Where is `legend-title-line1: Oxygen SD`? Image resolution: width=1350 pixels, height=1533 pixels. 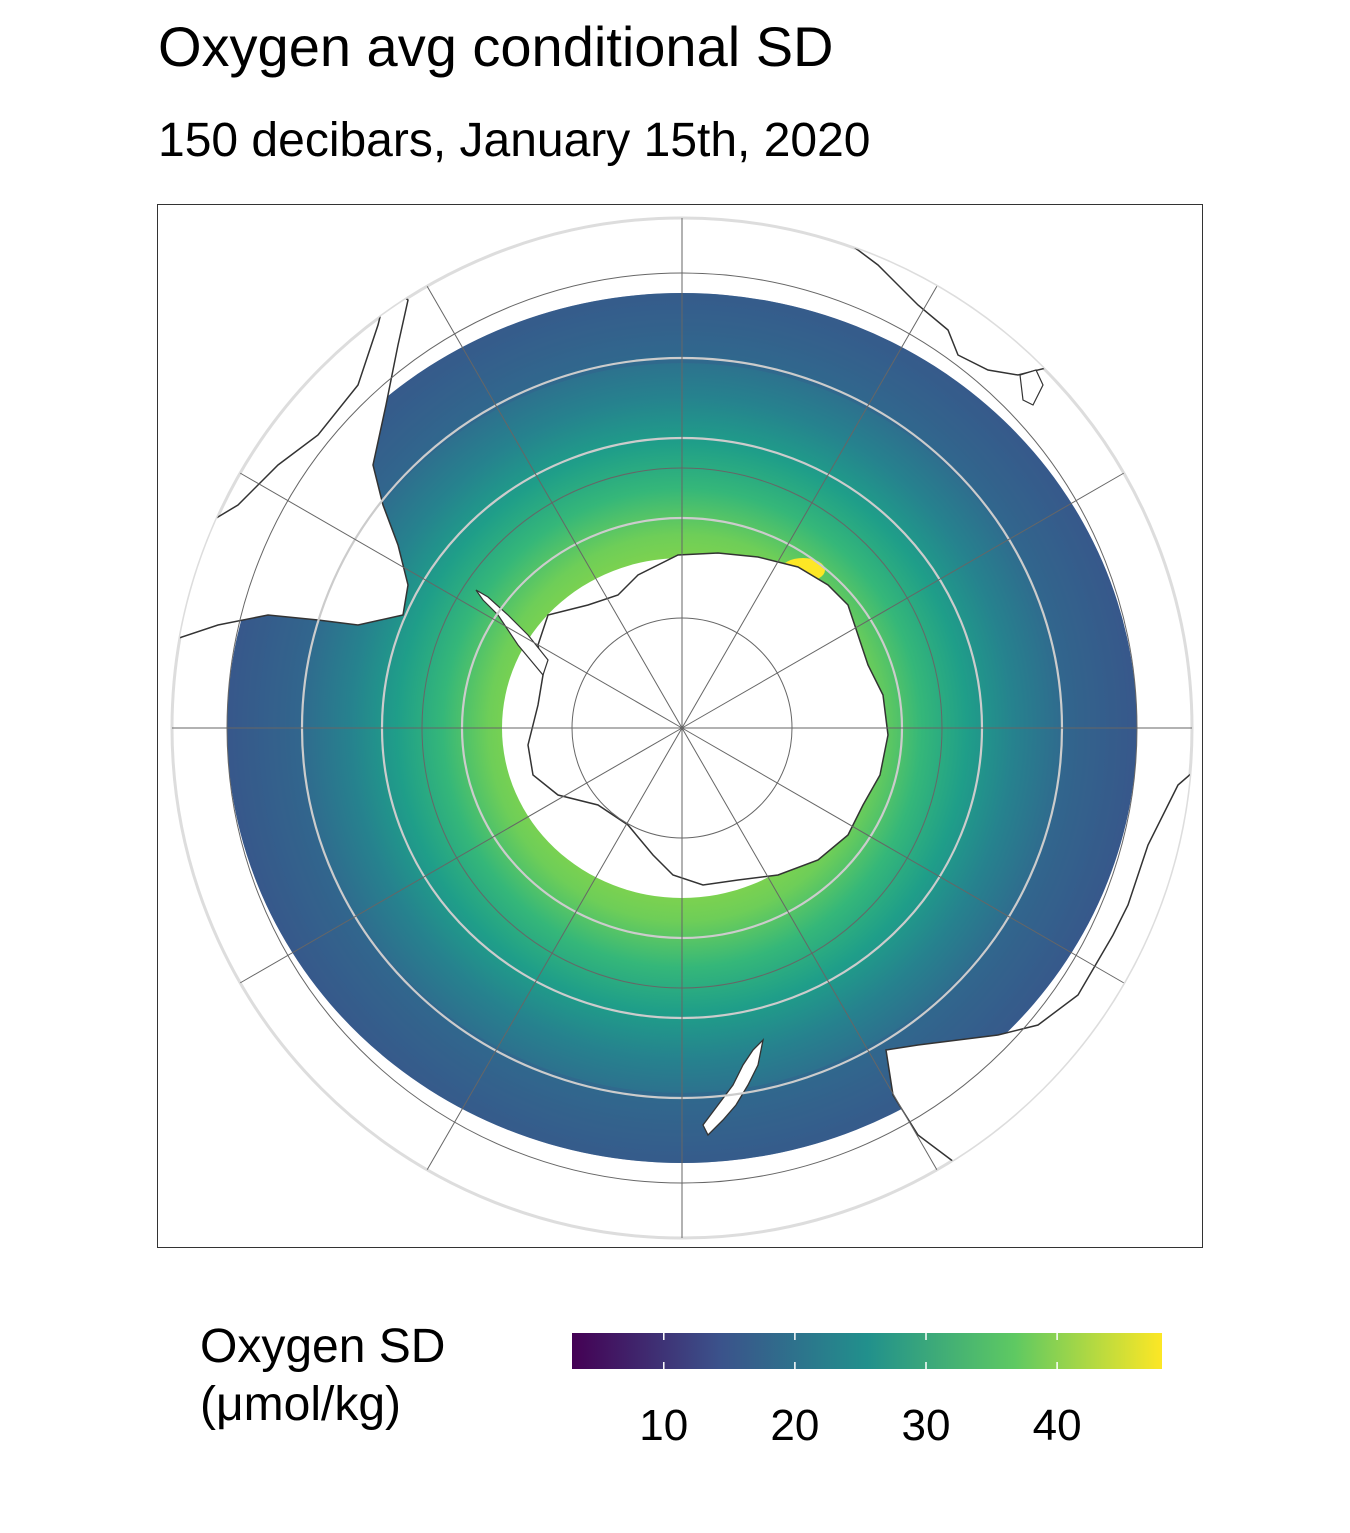
legend-title-line1: Oxygen SD is located at coordinates (323, 1346).